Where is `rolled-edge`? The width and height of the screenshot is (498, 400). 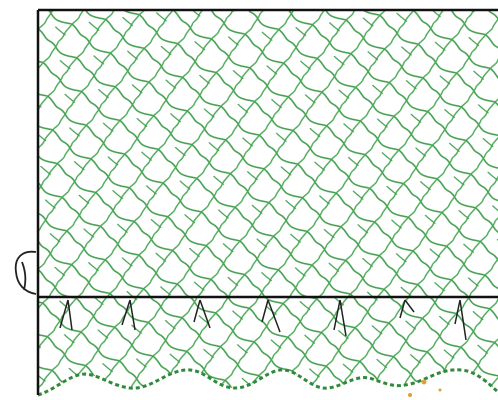 rolled-edge is located at coordinates (25, 272).